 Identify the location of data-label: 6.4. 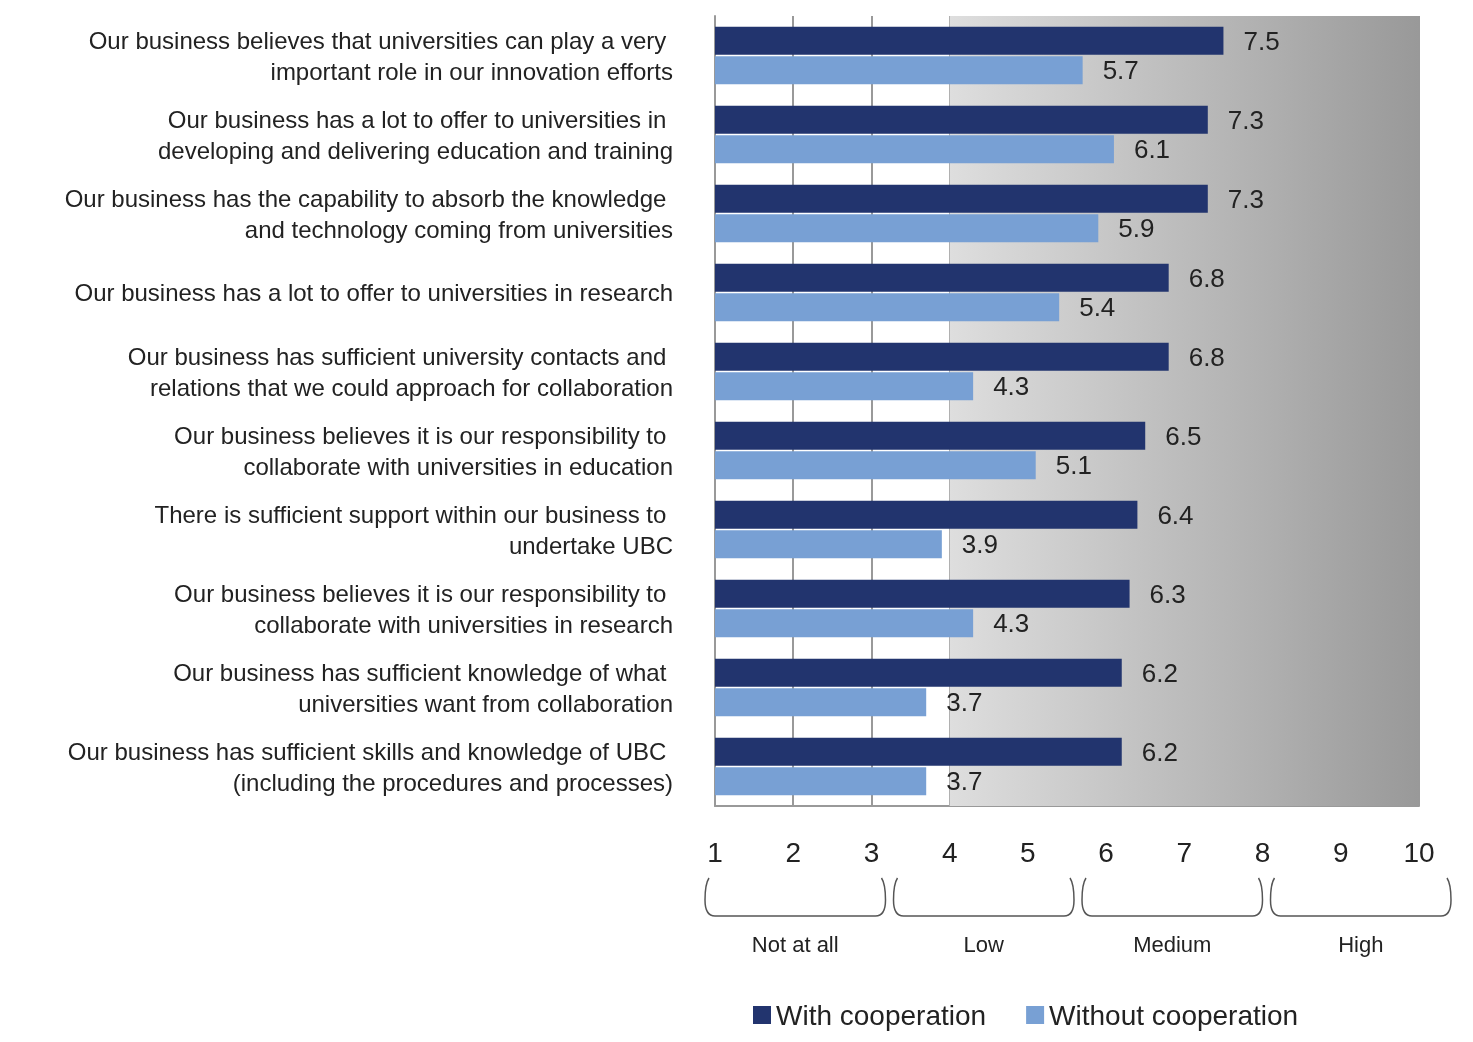
(1175, 514).